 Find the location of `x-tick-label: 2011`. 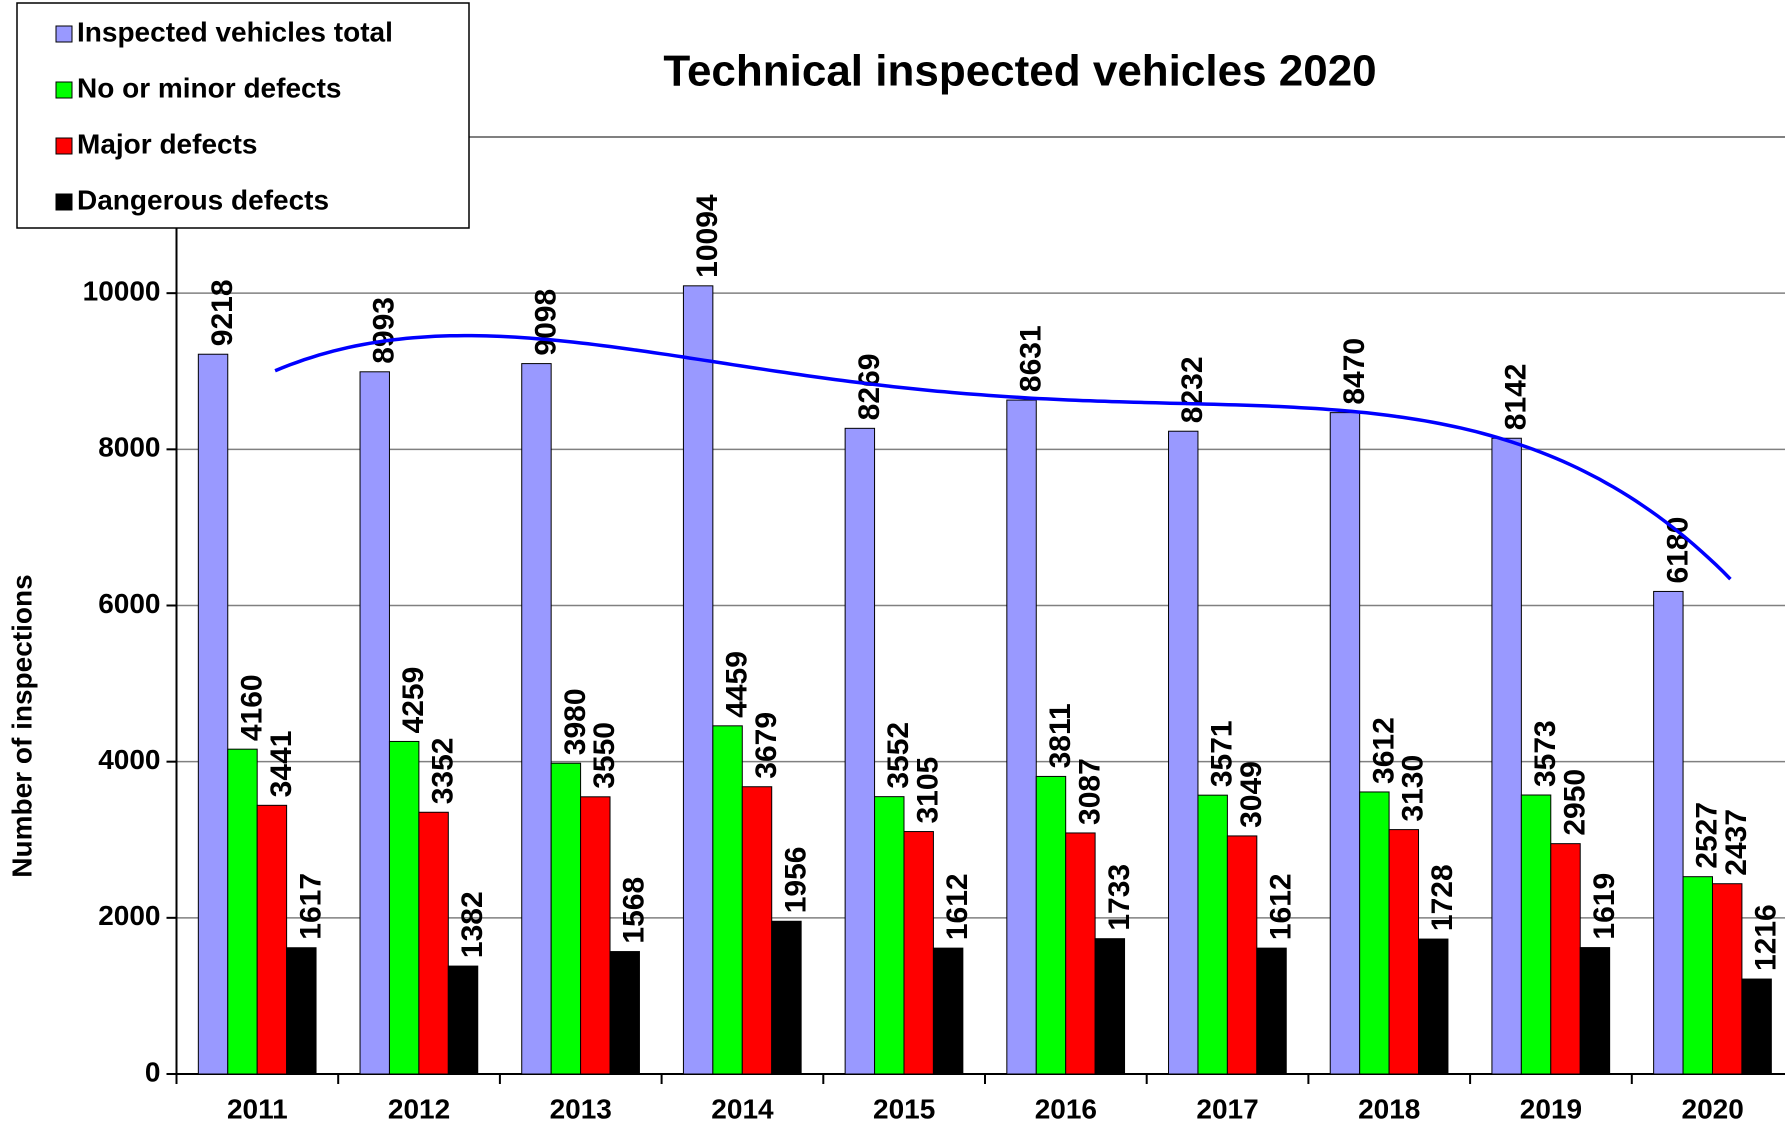

x-tick-label: 2011 is located at coordinates (257, 1108).